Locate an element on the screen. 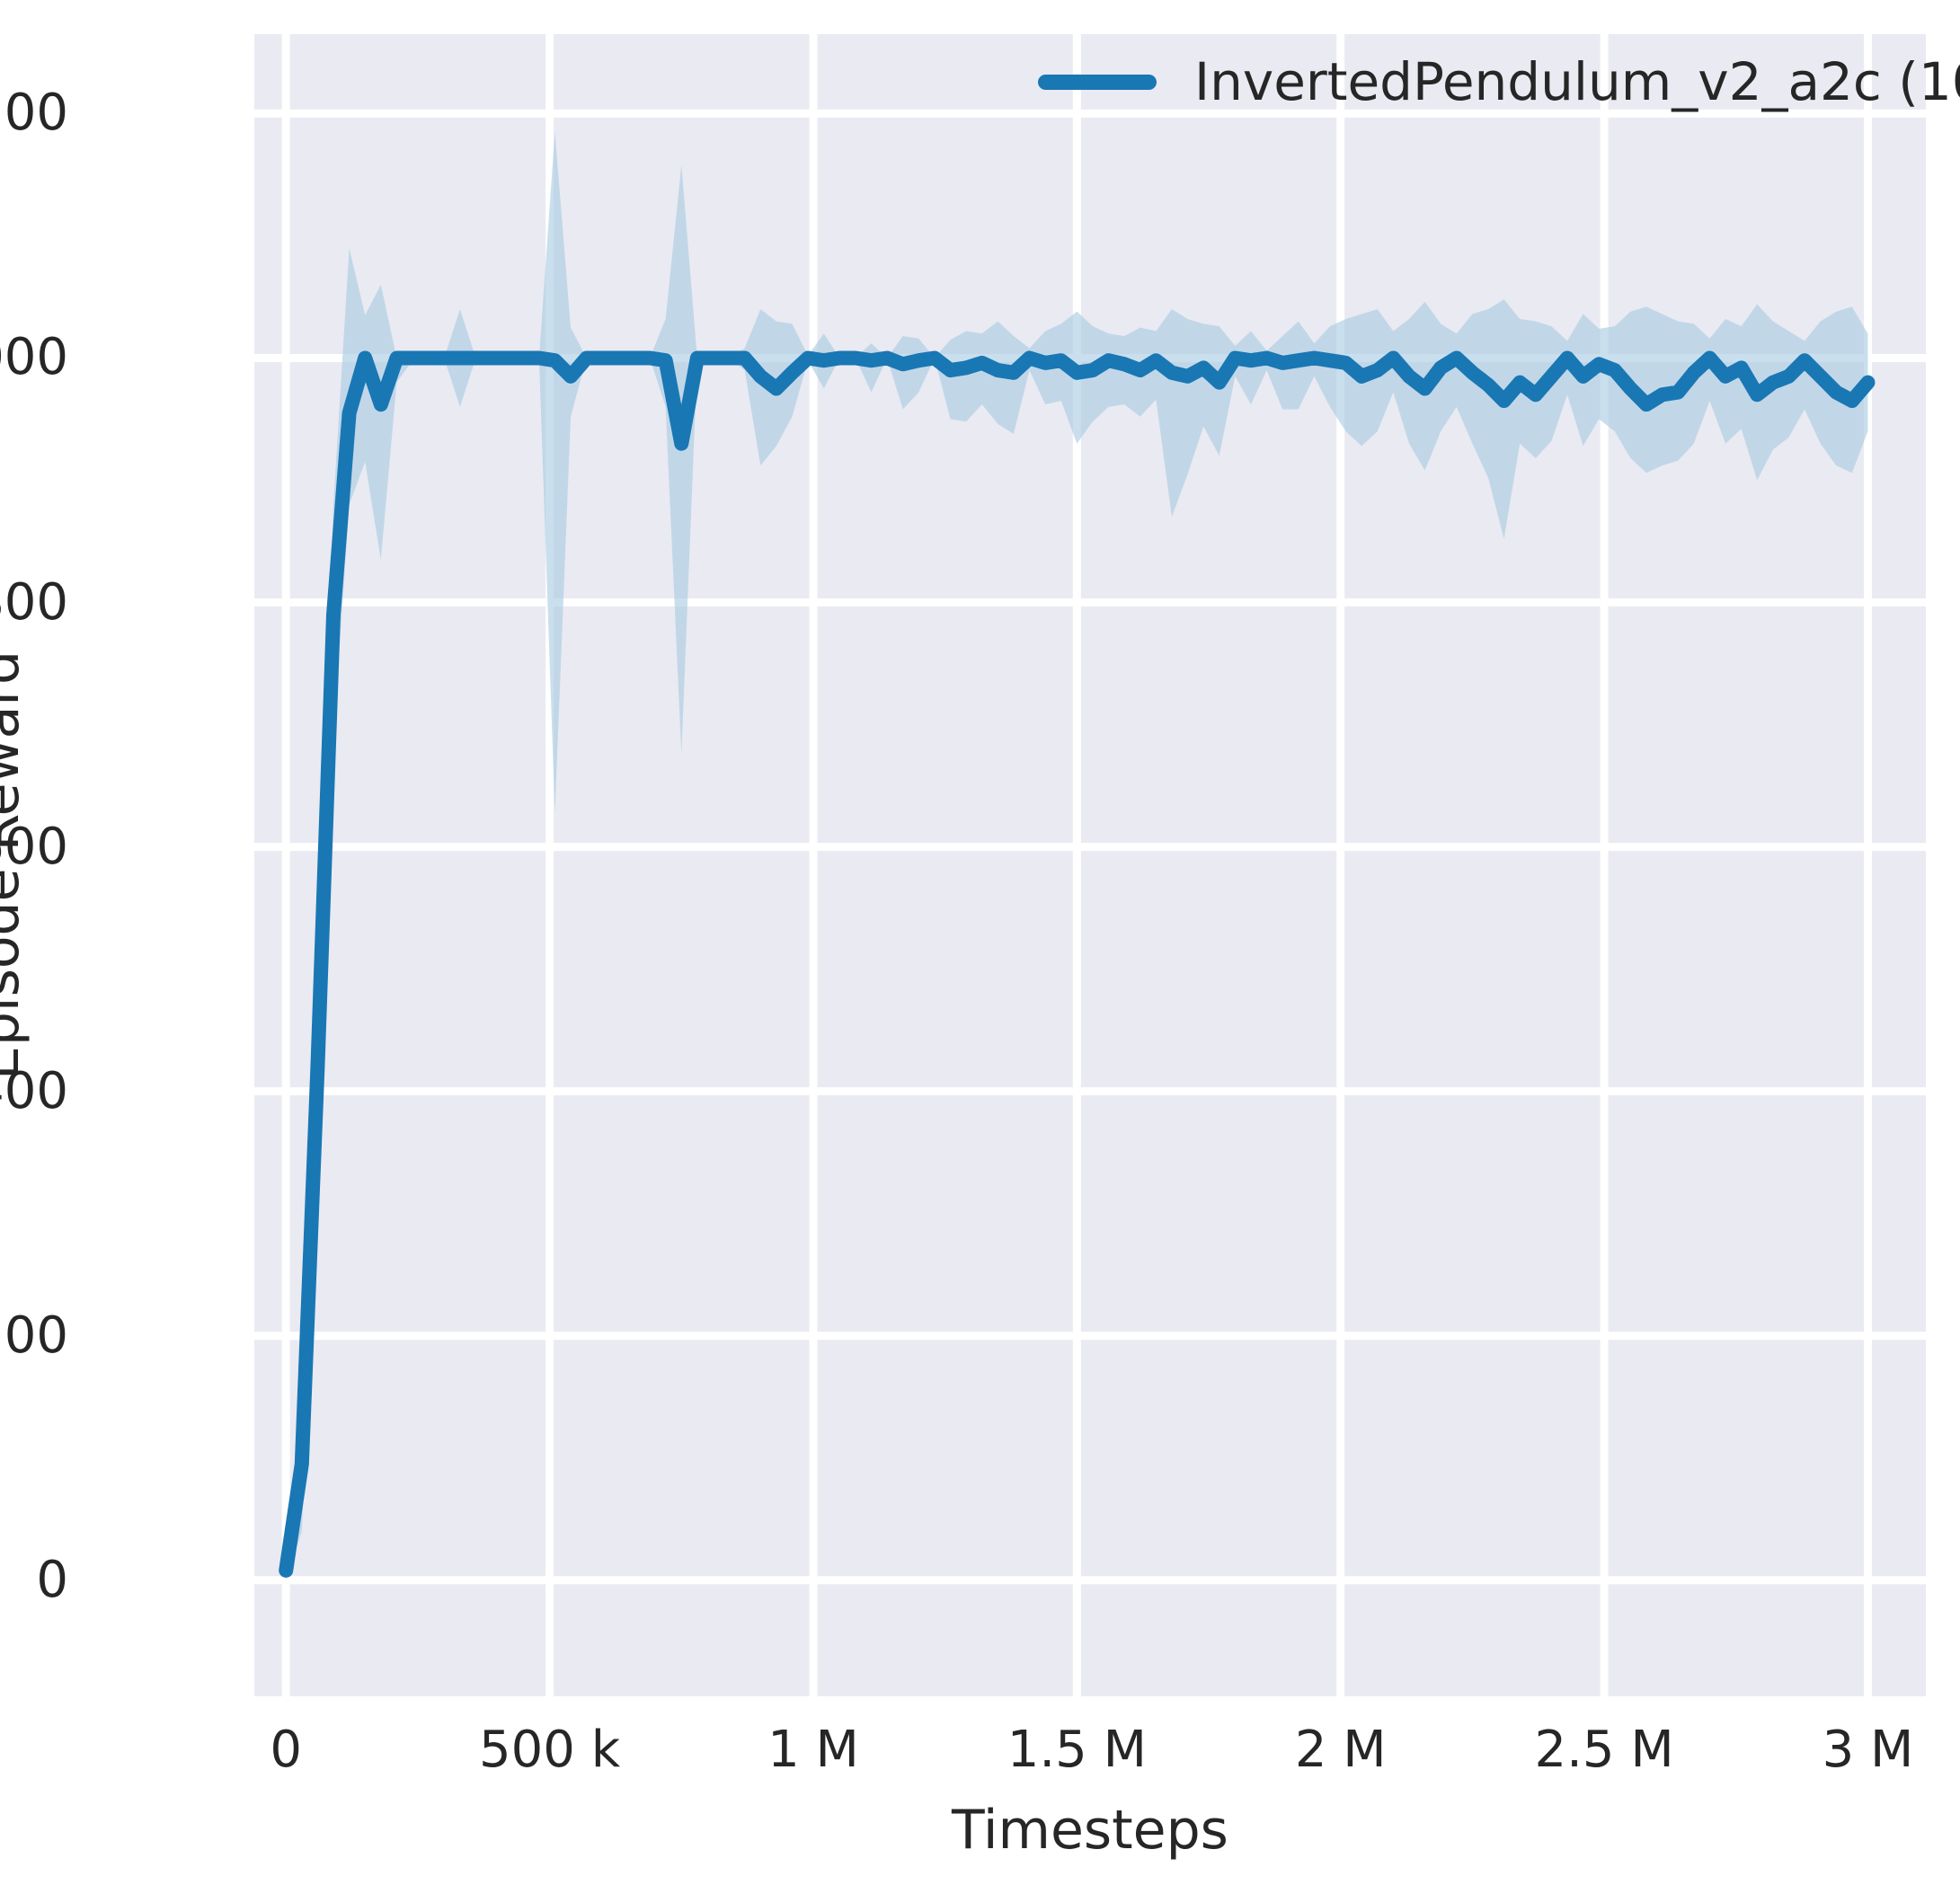 The height and width of the screenshot is (1885, 1960). x-tick-label: 500 k is located at coordinates (550, 1750).